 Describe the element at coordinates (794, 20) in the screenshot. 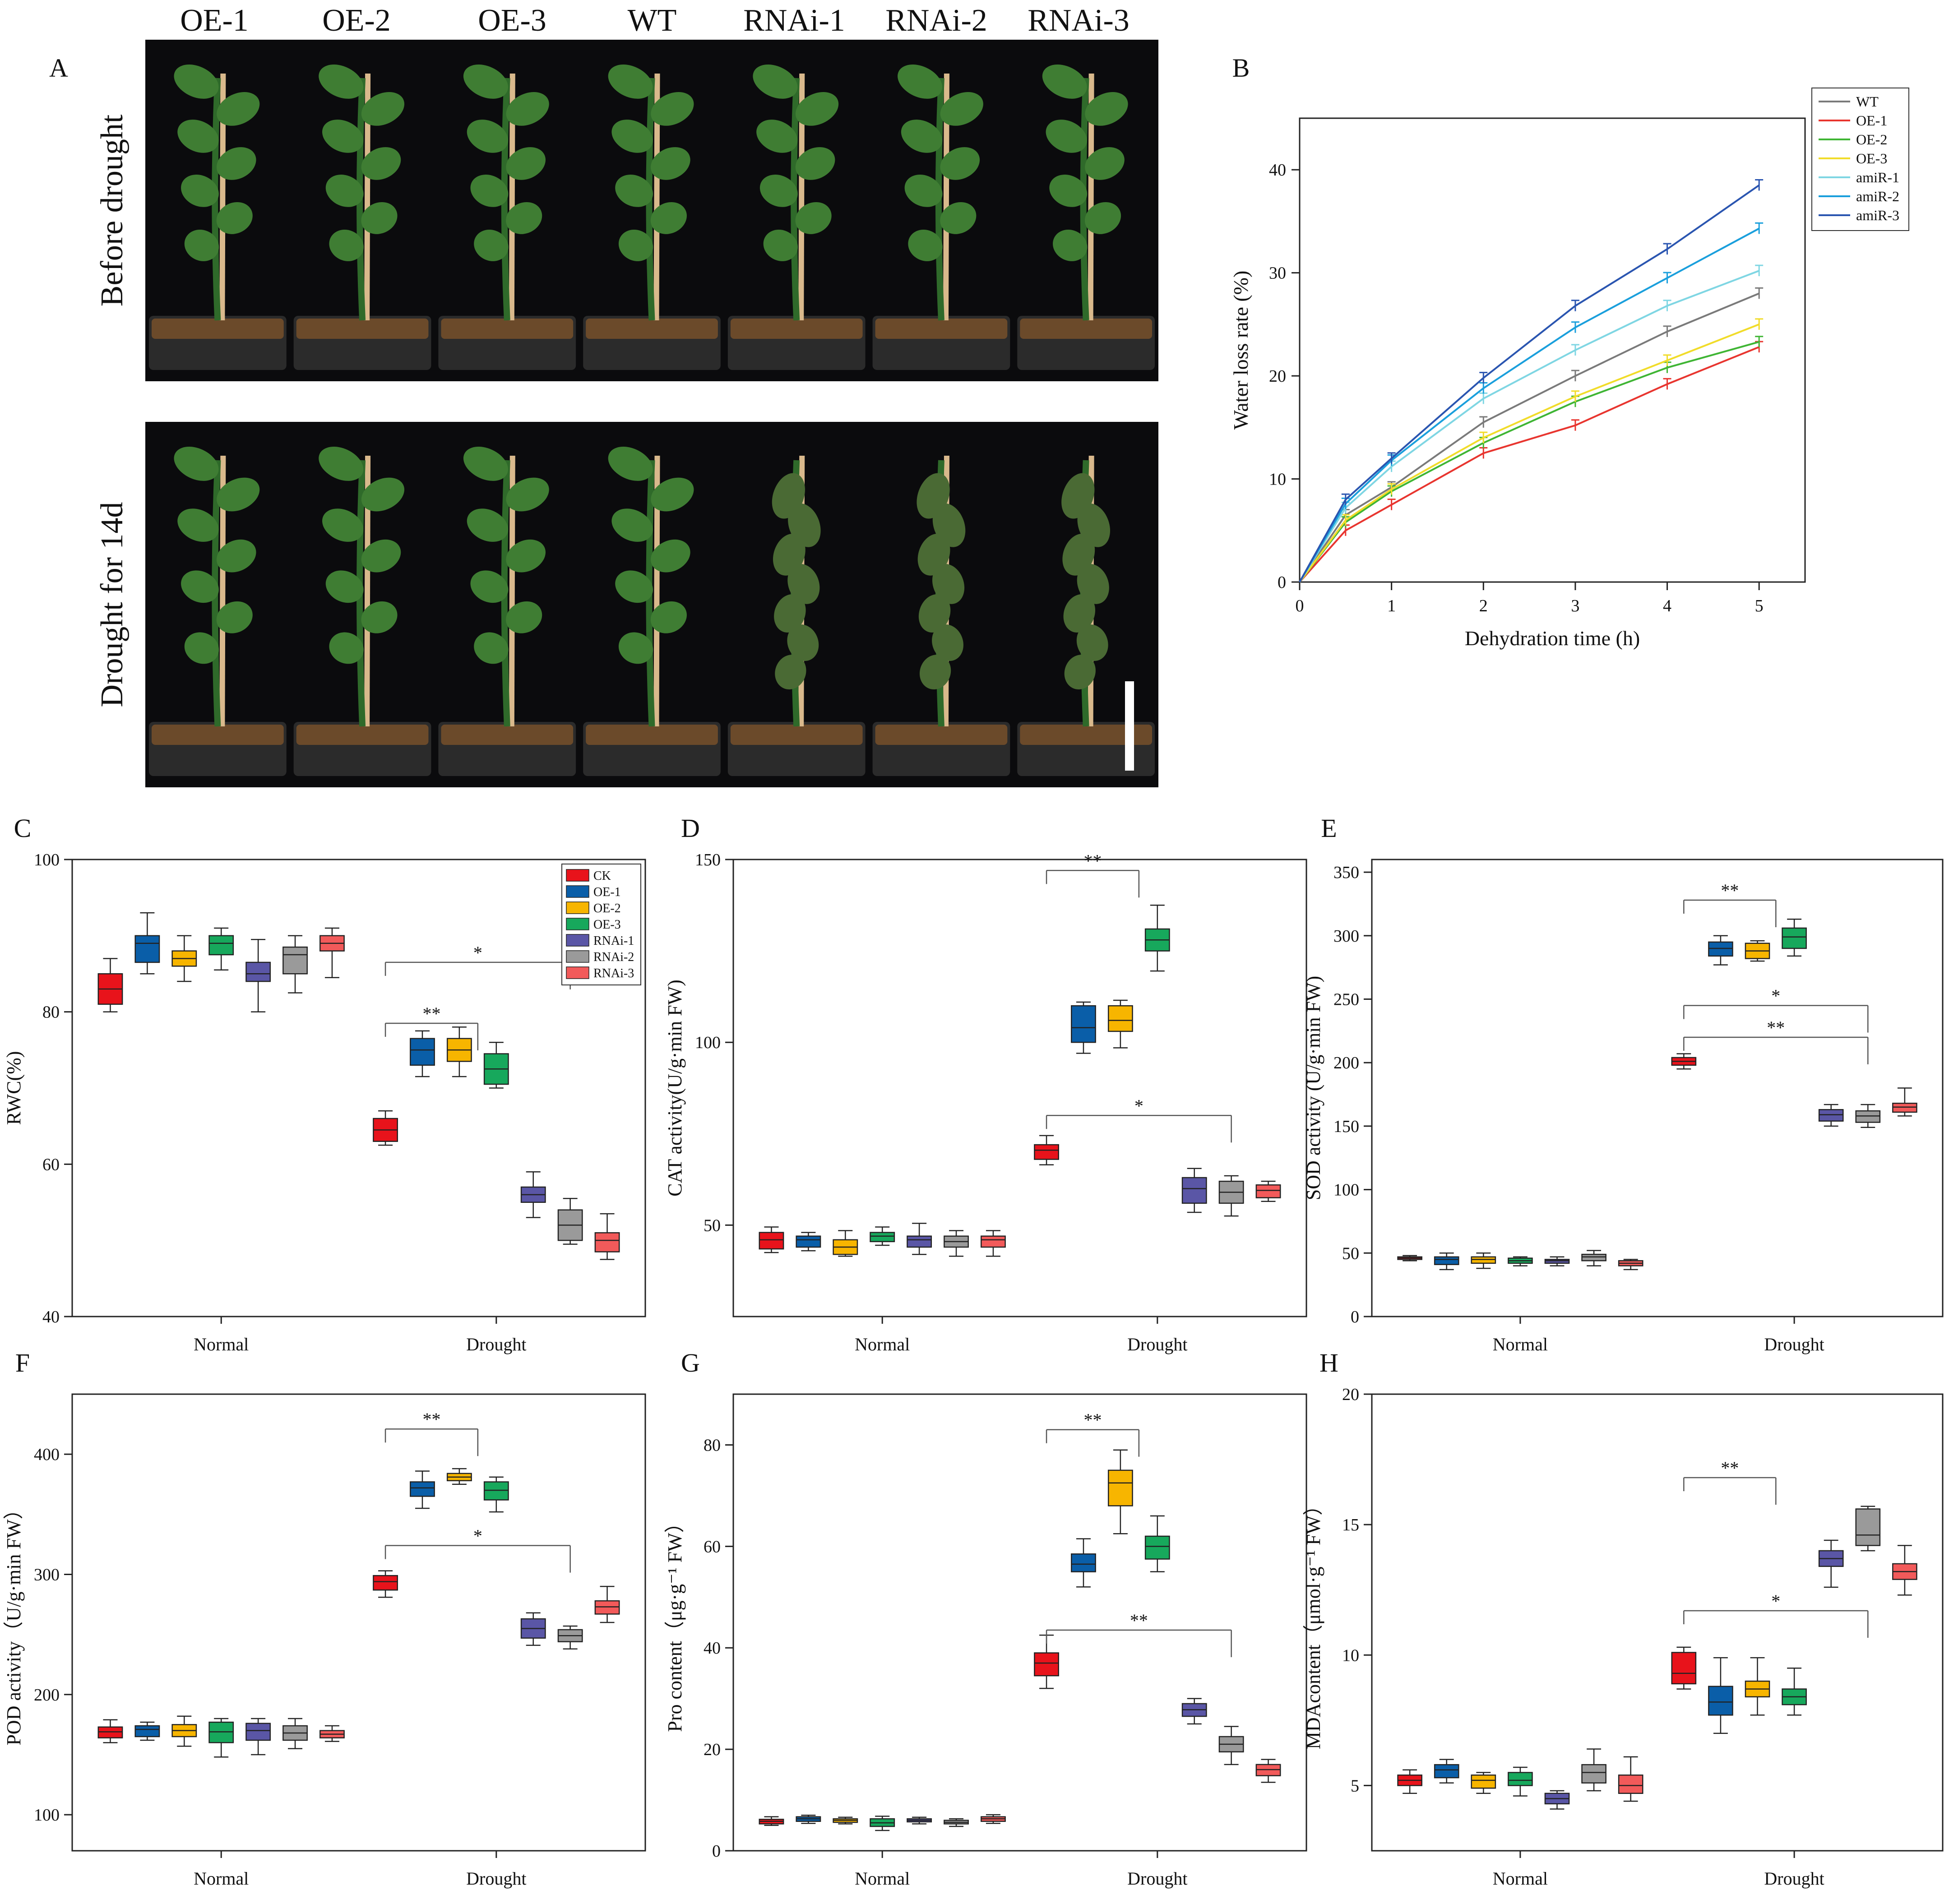

I see `genotype-label: RNAi-1` at that location.